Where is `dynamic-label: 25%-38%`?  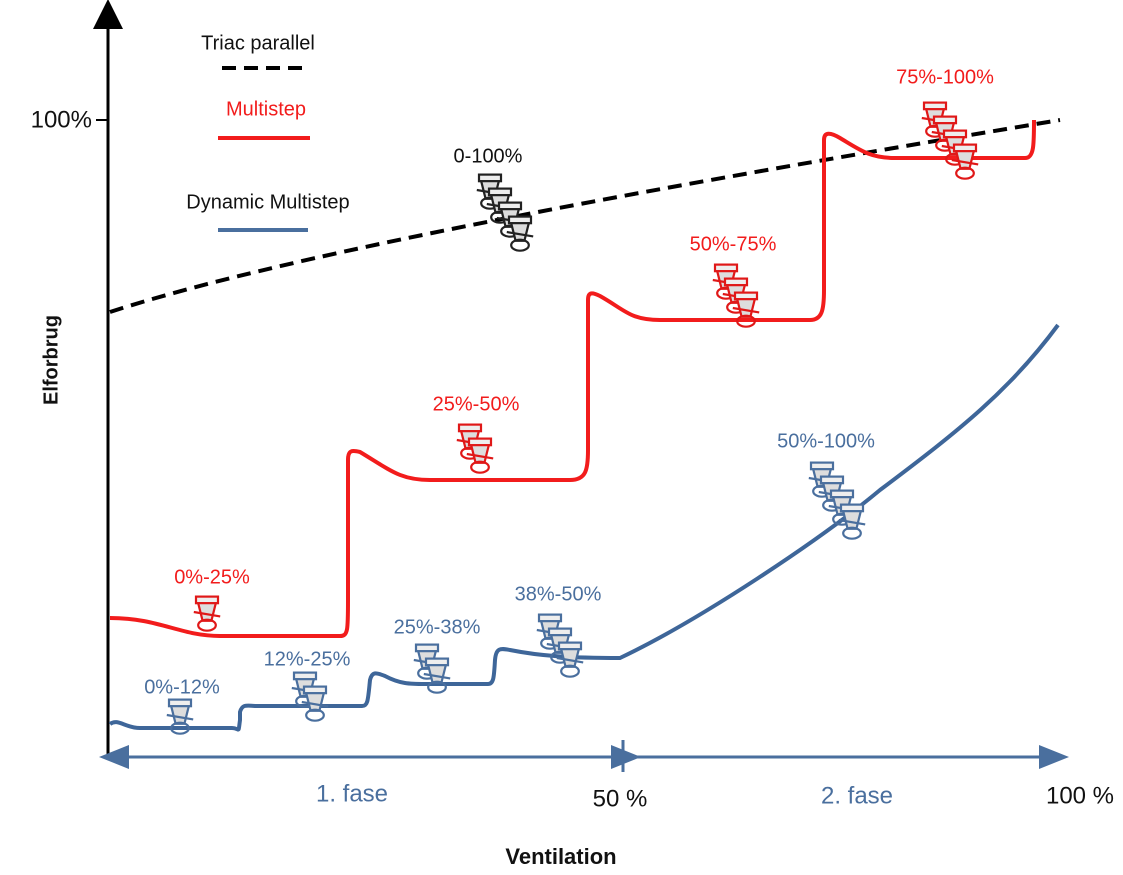
dynamic-label: 25%-38% is located at coordinates (437, 627).